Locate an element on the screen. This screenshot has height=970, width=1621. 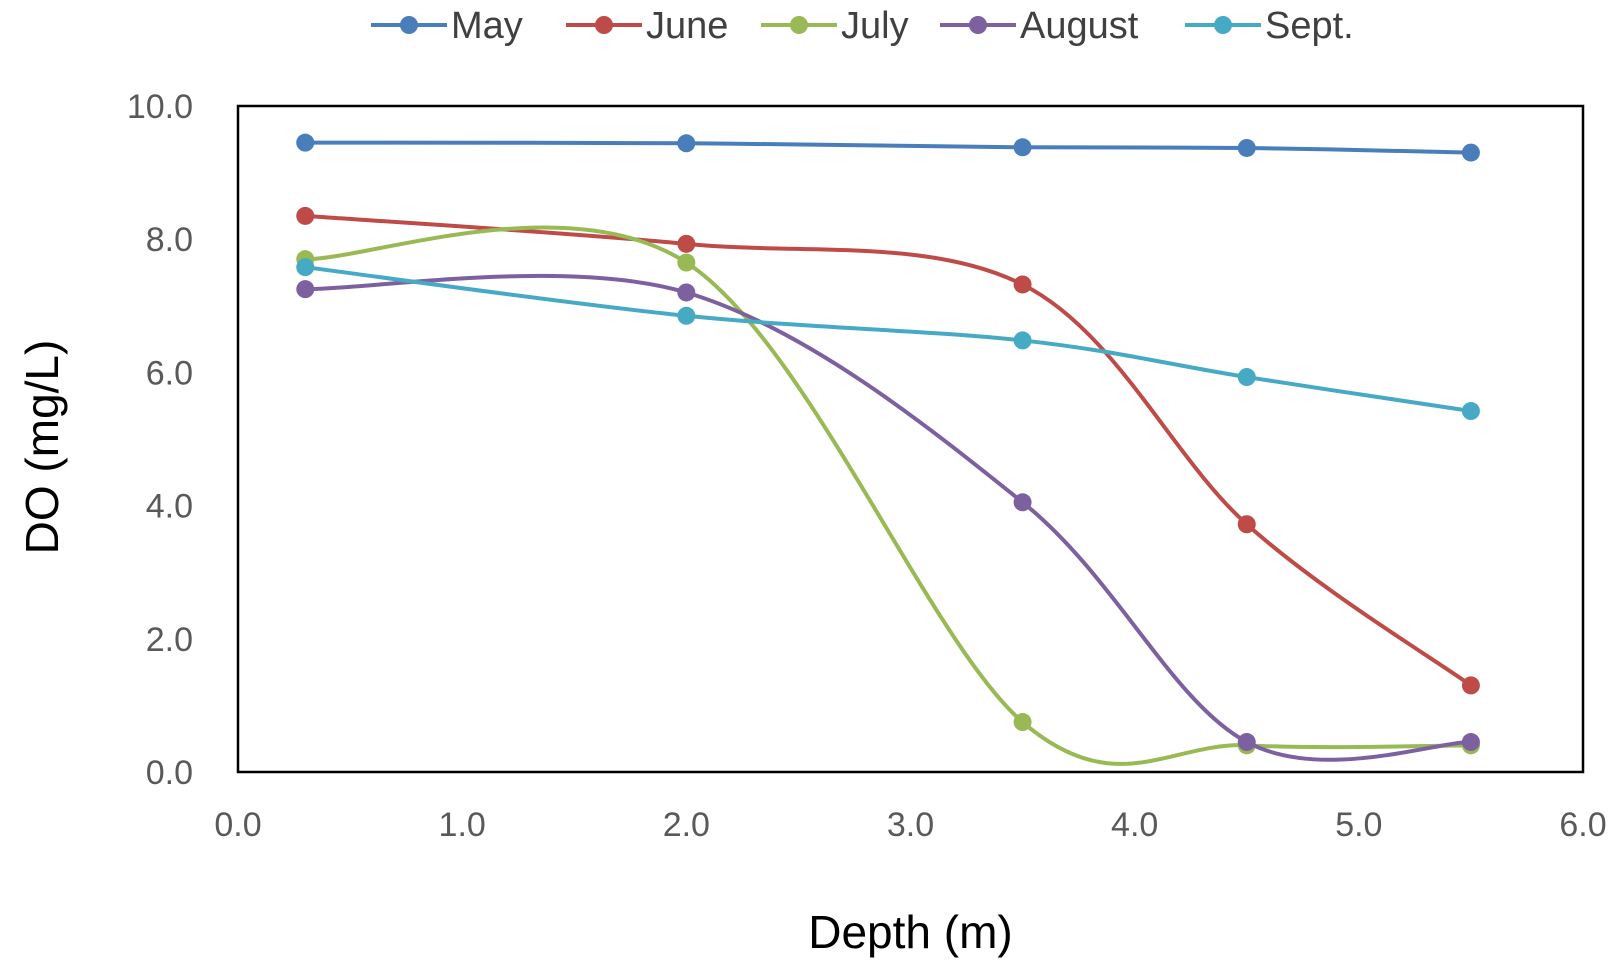
x-axis-ticks: 0.0 1.0 2.0 3.0 4.0 5.0 6.0 is located at coordinates (910, 825).